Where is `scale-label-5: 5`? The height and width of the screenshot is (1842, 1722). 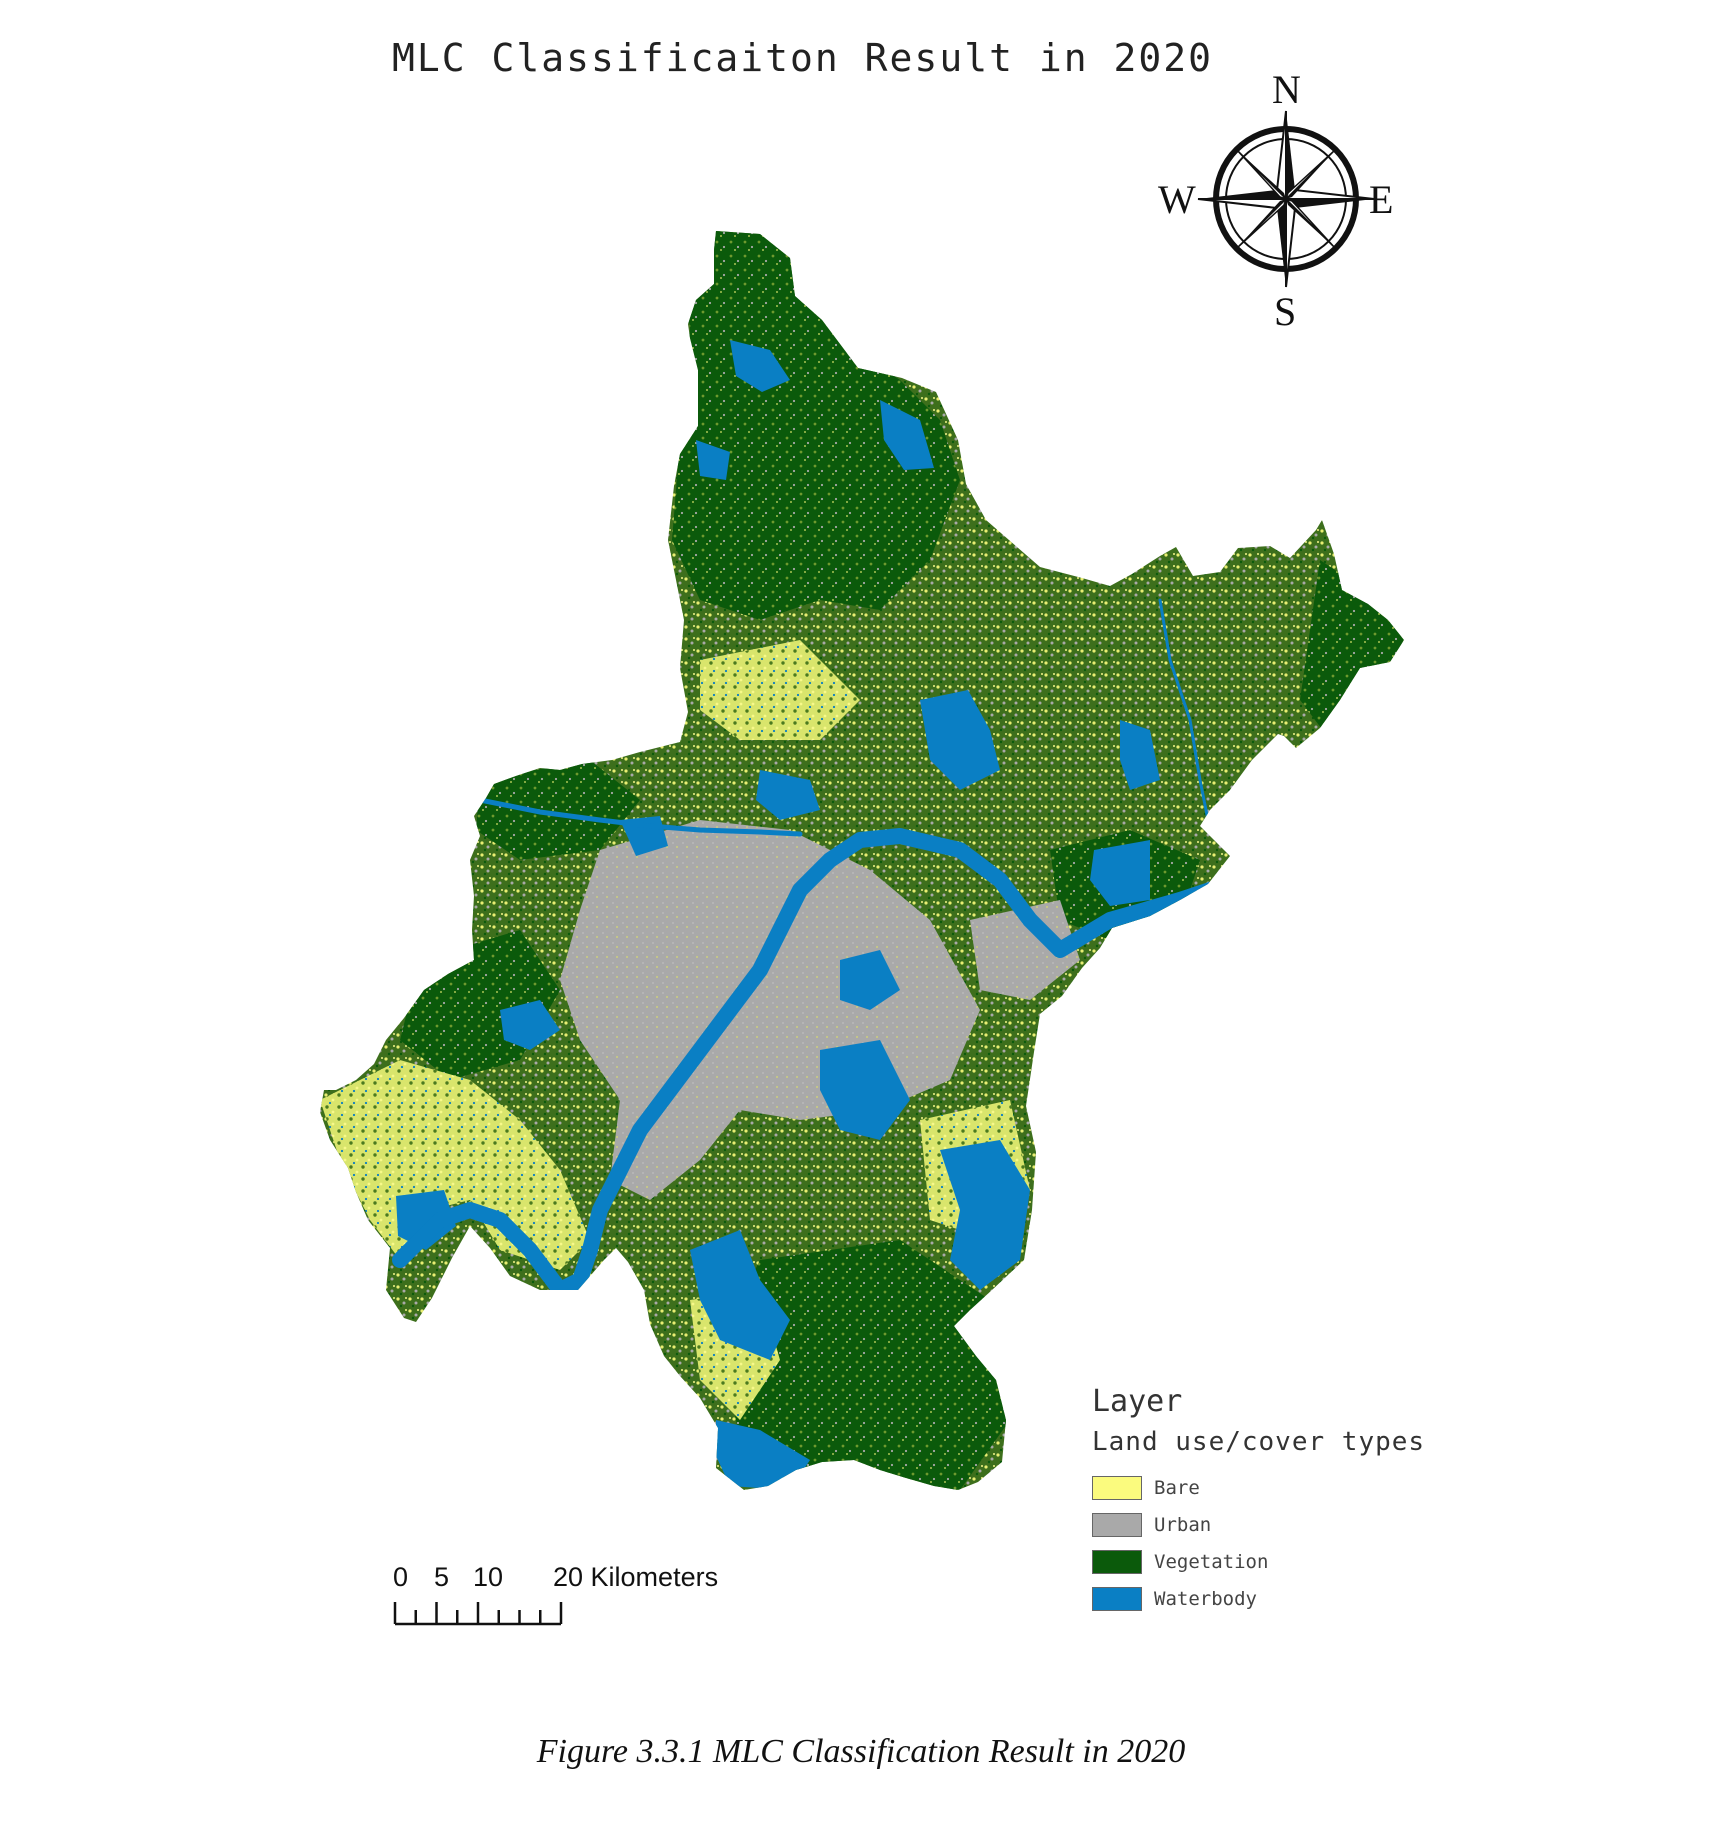 scale-label-5: 5 is located at coordinates (442, 1577).